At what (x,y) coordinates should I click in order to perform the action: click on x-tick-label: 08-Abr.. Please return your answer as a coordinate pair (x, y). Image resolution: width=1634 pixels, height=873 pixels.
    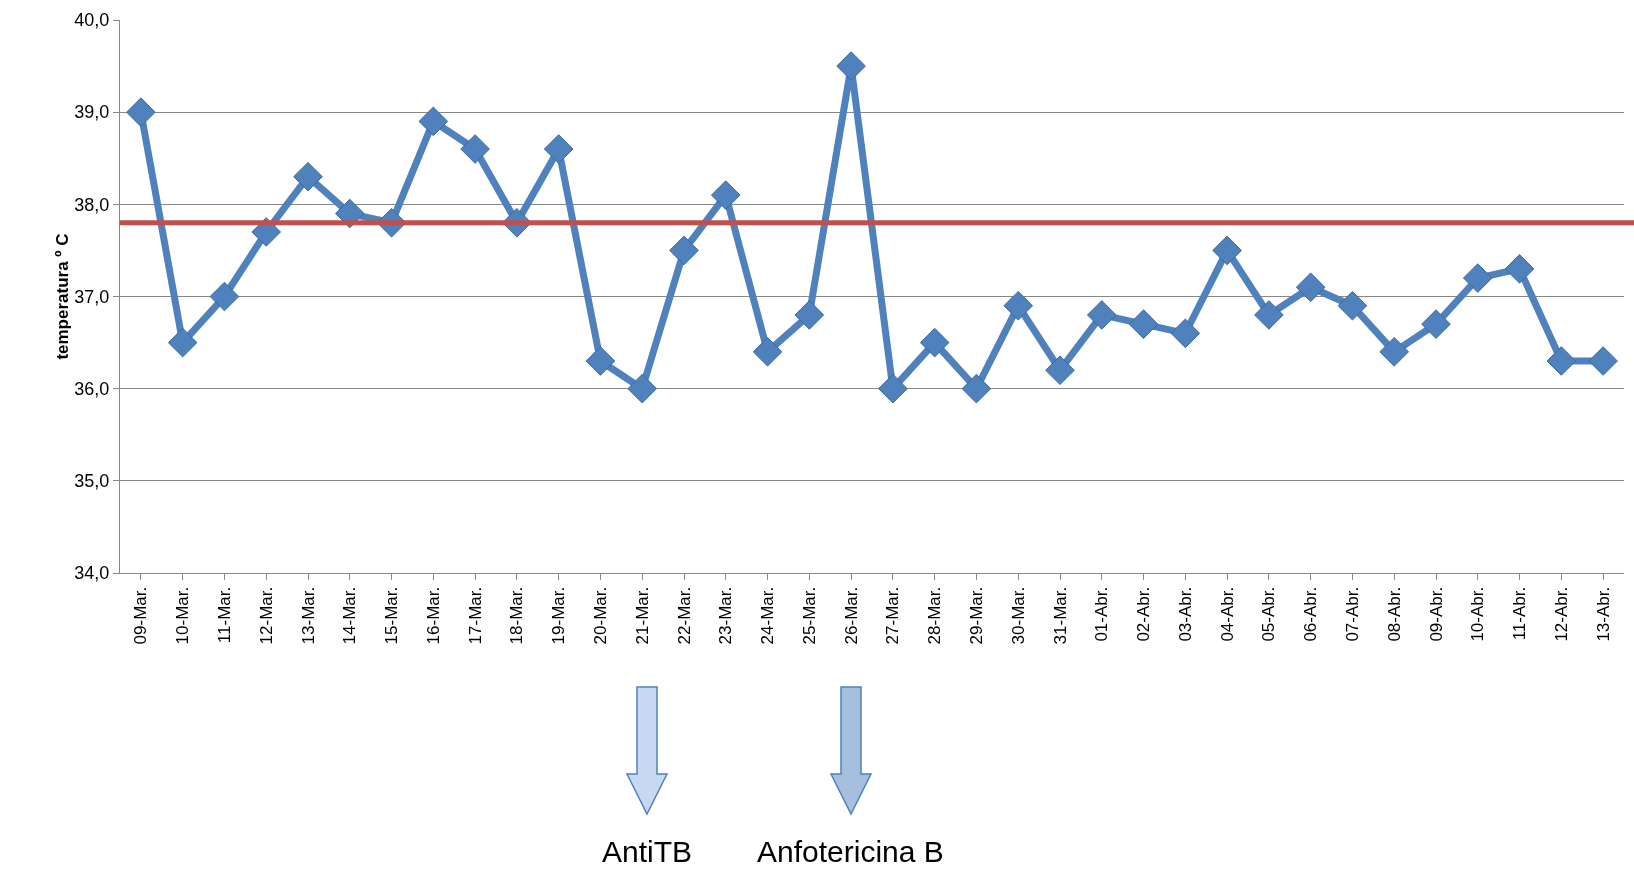
    Looking at the image, I should click on (1394, 614).